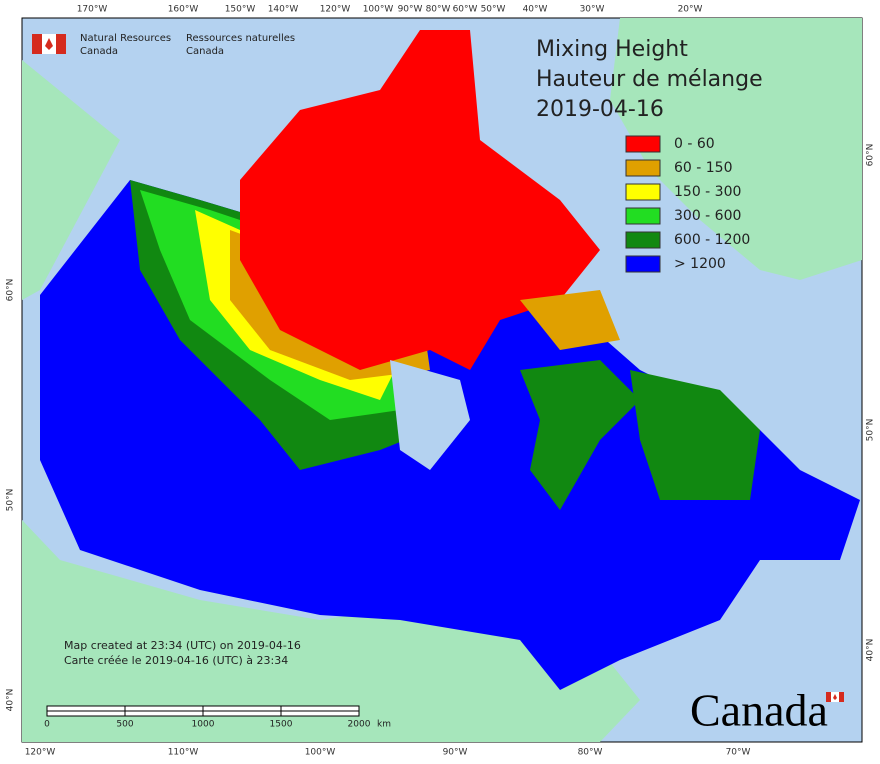  Describe the element at coordinates (703, 168) in the screenshot. I see `legend-label: 60 - 150` at that location.